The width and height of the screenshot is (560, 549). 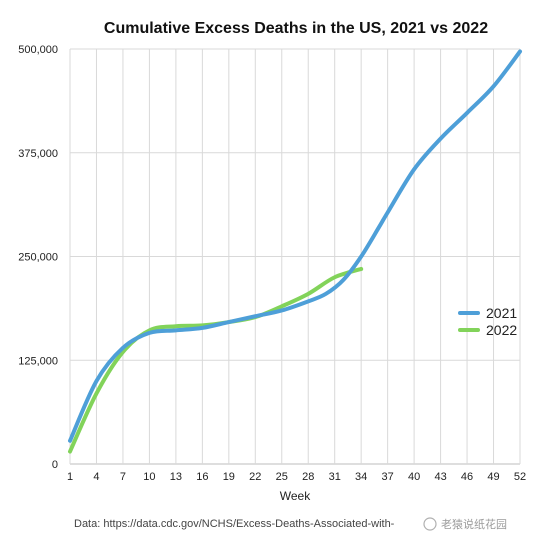 What do you see at coordinates (55, 465) in the screenshot?
I see `y-tick-label: 0` at bounding box center [55, 465].